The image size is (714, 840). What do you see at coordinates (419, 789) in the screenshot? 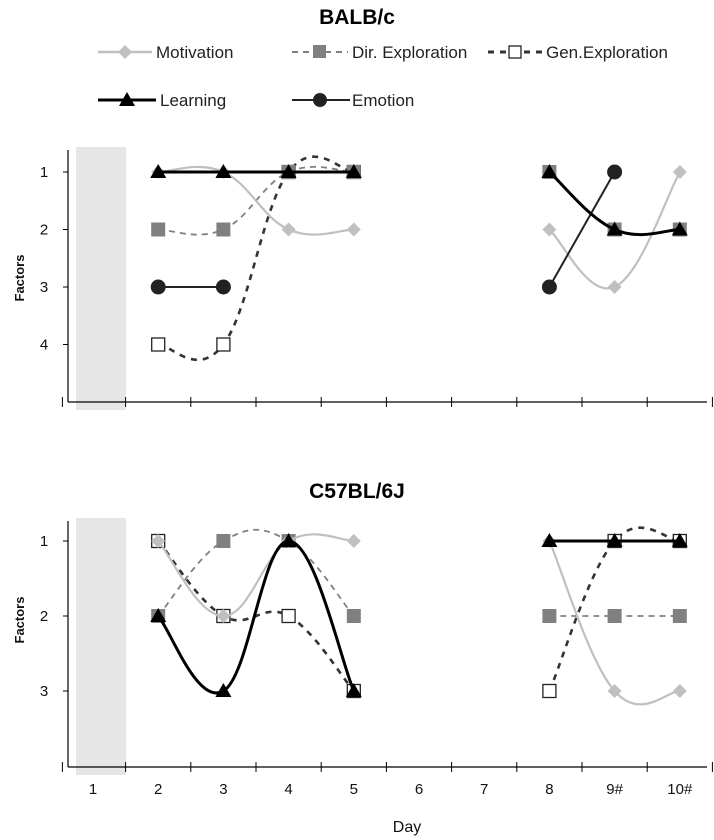
I see `x-tick-label: 6` at bounding box center [419, 789].